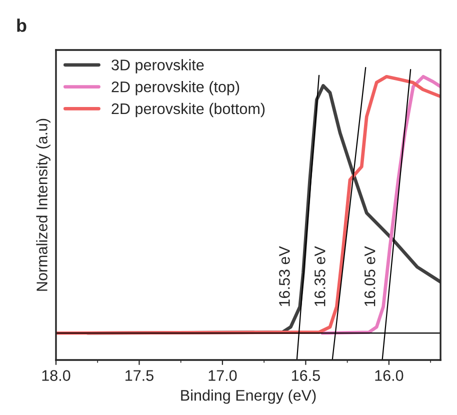 The image size is (457, 415). Describe the element at coordinates (43, 204) in the screenshot. I see `y-axis-title: Normalized Intensity (a.u)` at that location.